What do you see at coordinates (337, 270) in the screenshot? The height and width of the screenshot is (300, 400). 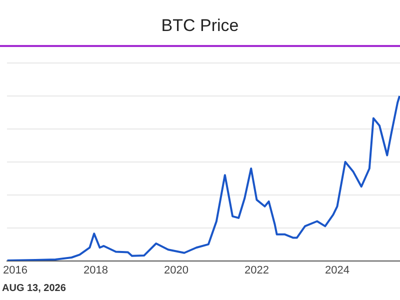 I see `x-tick-label: 2024` at bounding box center [337, 270].